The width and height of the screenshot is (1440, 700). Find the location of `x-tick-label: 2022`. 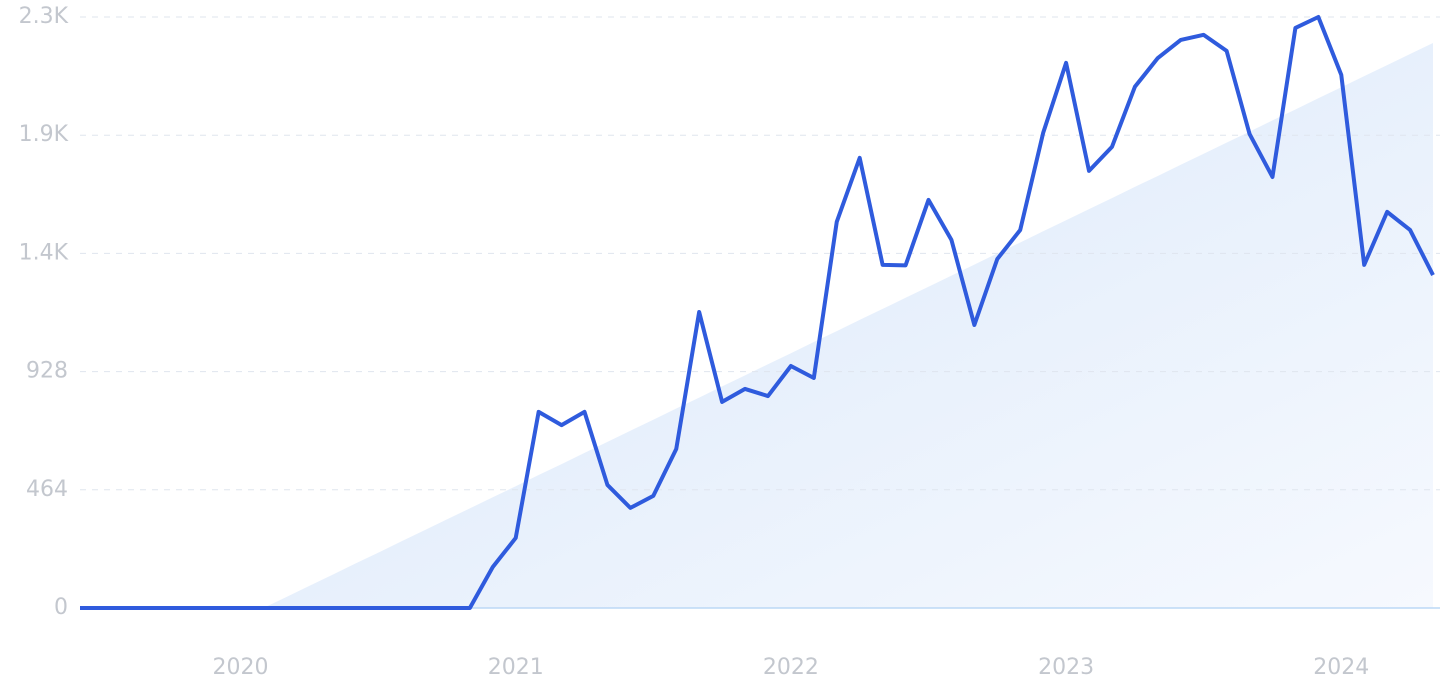

x-tick-label: 2022 is located at coordinates (791, 667).